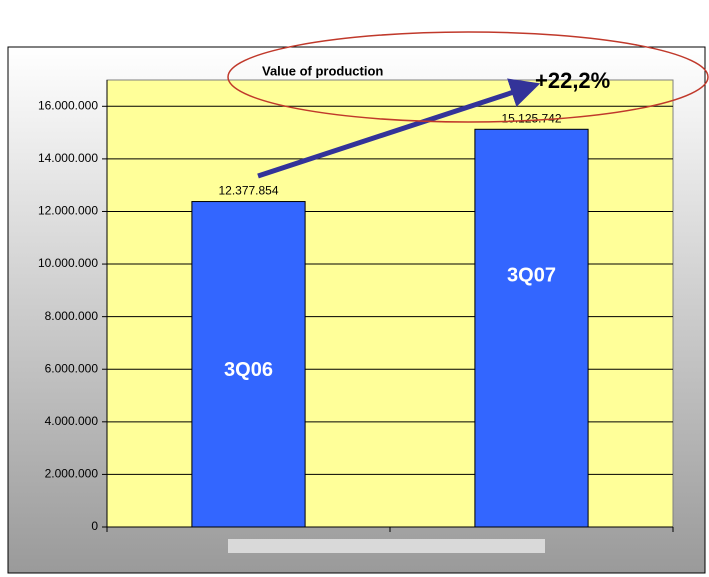 Image resolution: width=709 pixels, height=577 pixels. I want to click on highlight-ellipse, so click(468, 77).